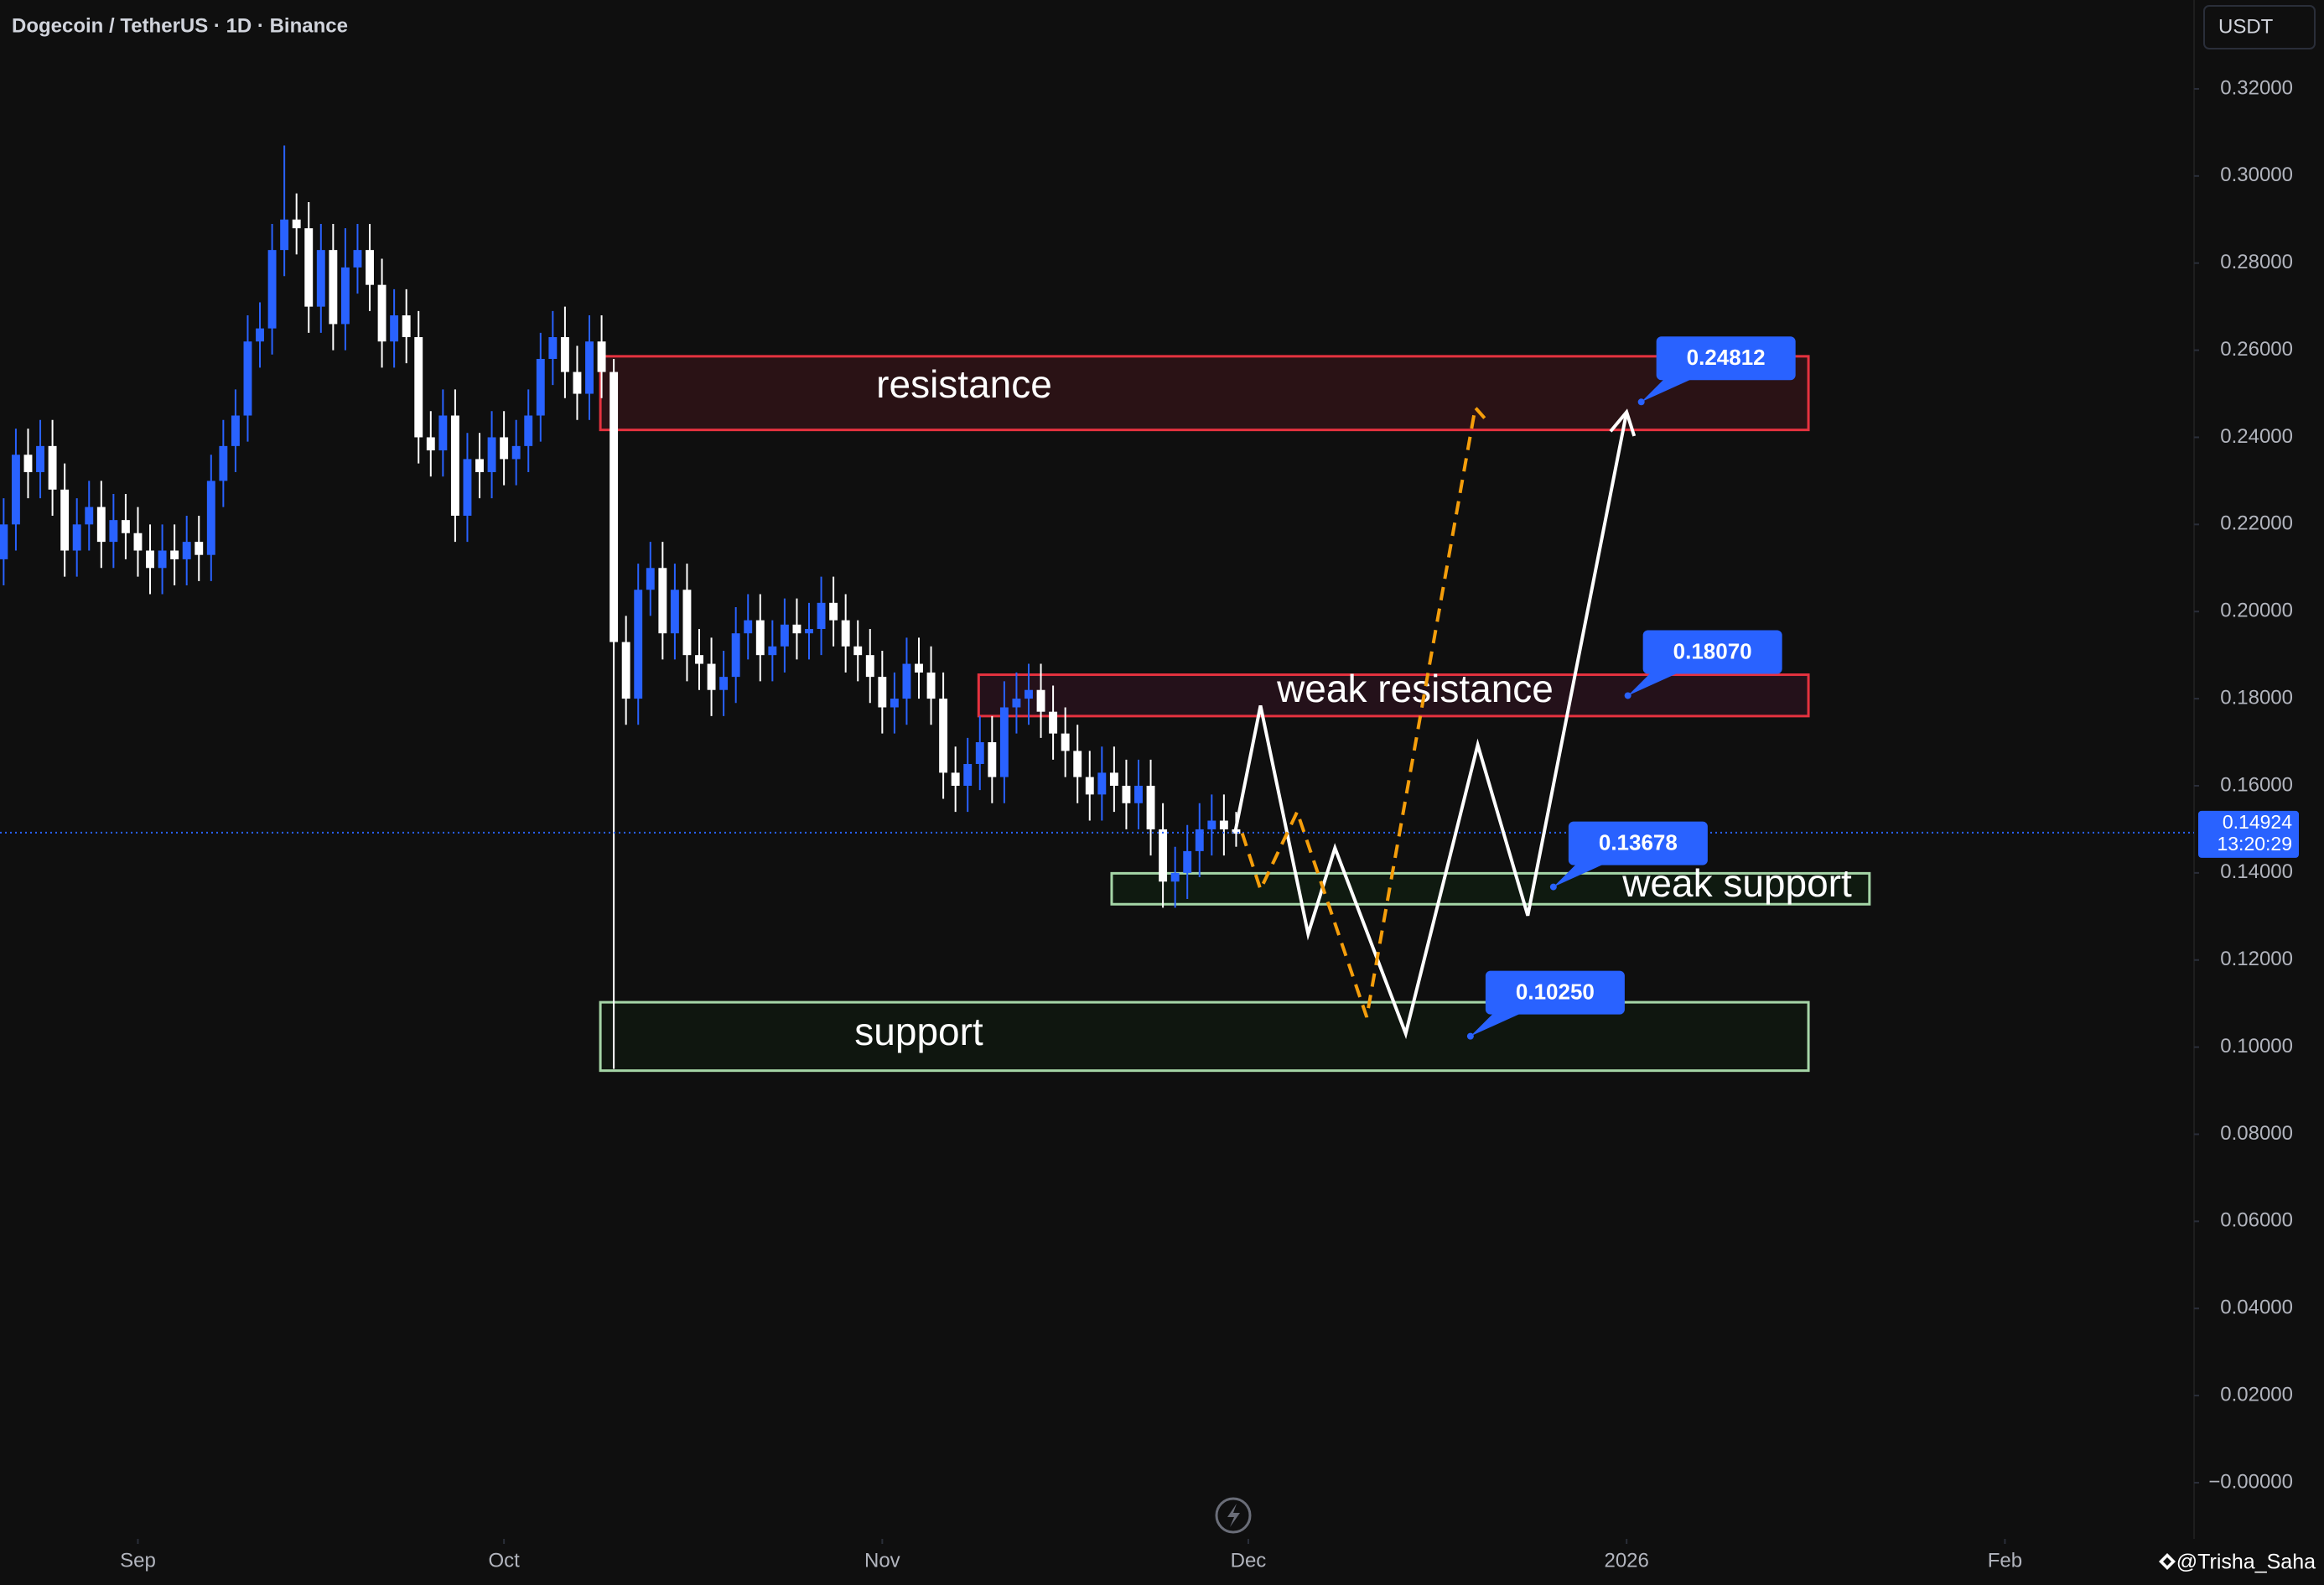 This screenshot has height=1585, width=2324. I want to click on y-tick-label: 0.04000, so click(2256, 1308).